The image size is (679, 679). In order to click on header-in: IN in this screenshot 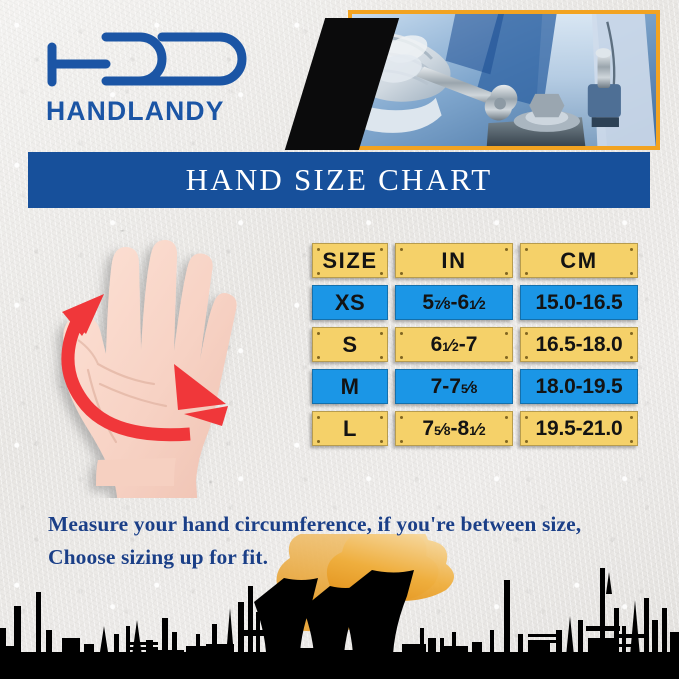, I will do `click(454, 260)`.